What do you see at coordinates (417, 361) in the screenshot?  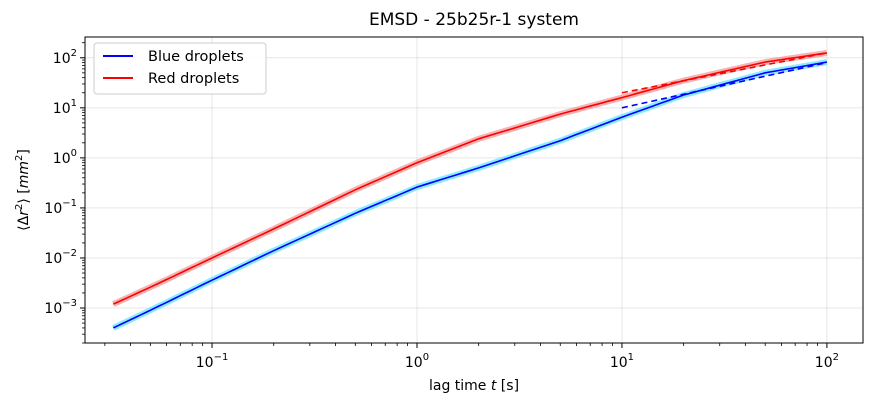 I see `x-tick-label: 10⁰` at bounding box center [417, 361].